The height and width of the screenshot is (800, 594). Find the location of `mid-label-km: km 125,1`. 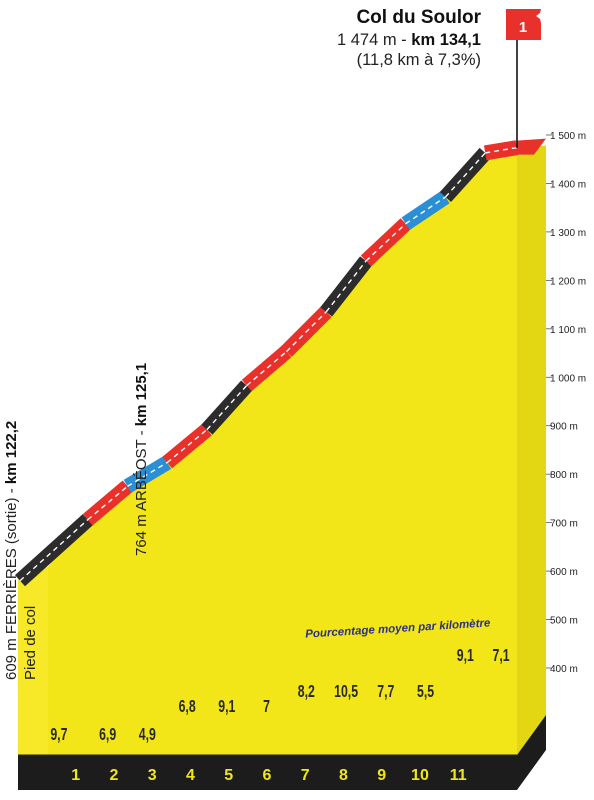

mid-label-km: km 125,1 is located at coordinates (141, 394).